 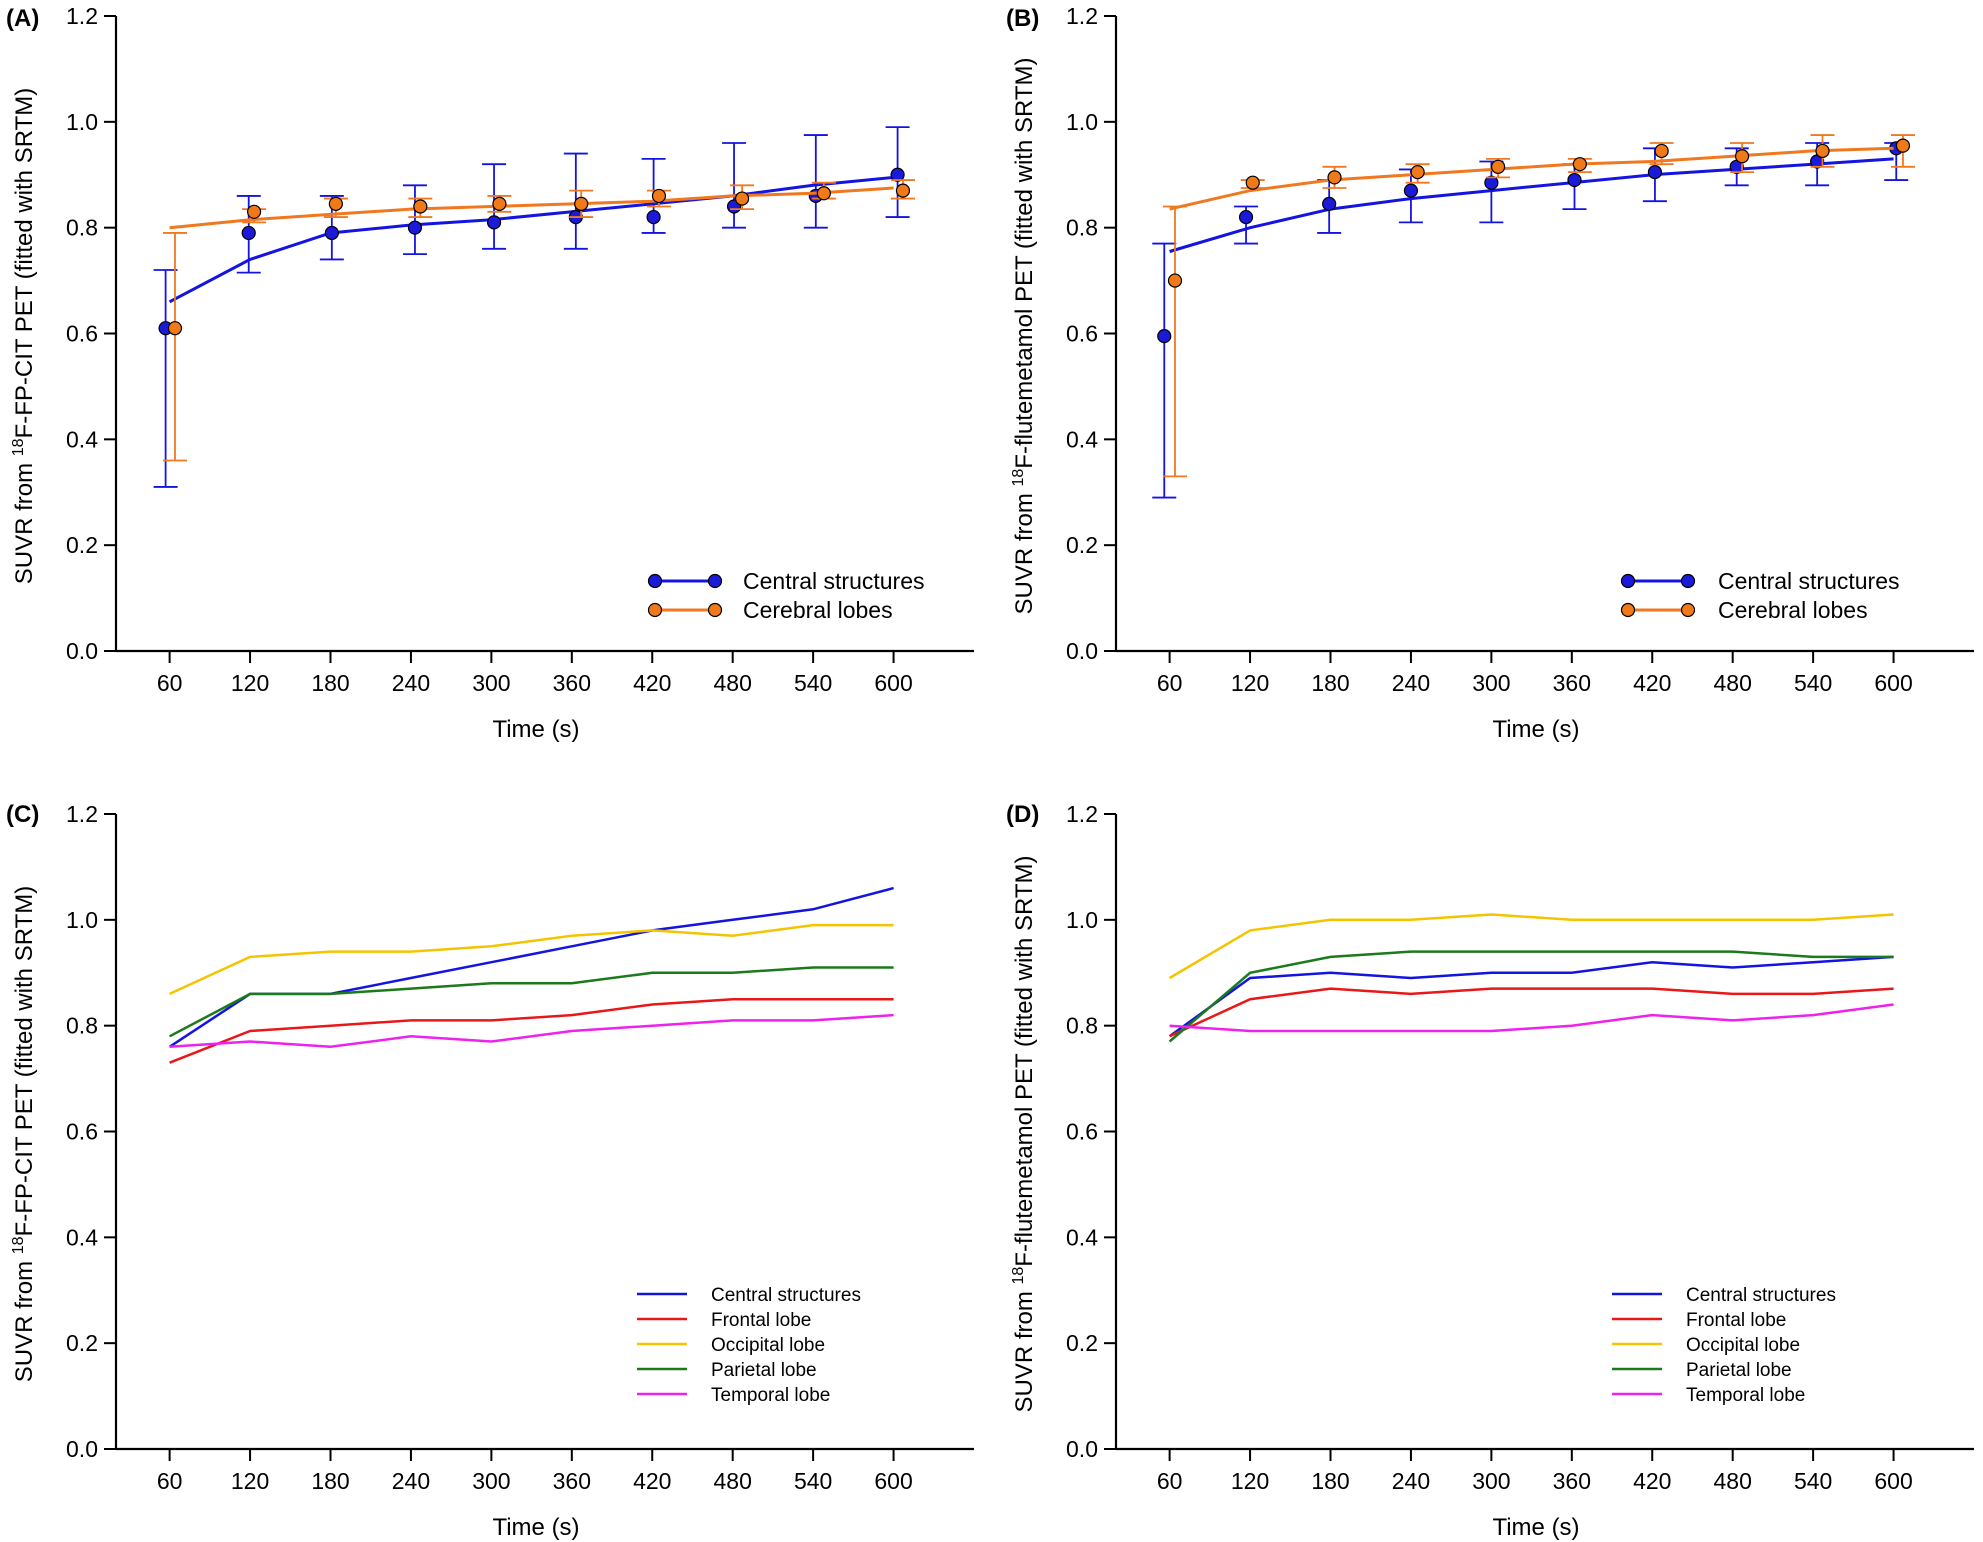 I want to click on series-line-temporal-lobe, so click(x=1531, y=1018).